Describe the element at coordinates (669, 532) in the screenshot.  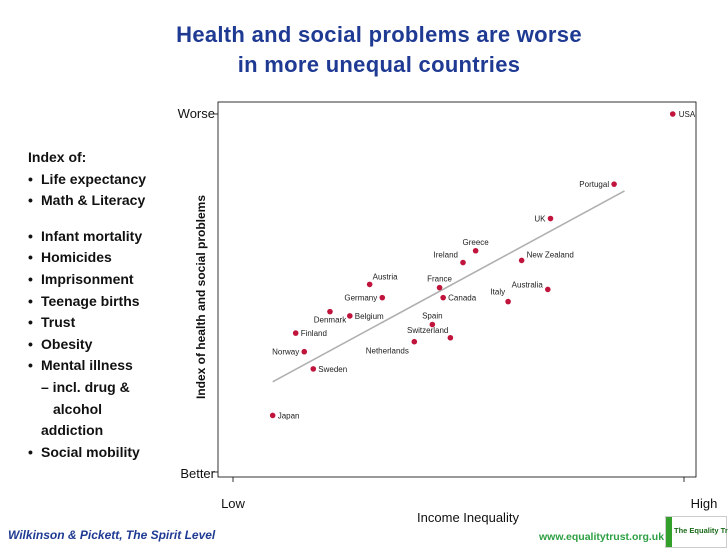
I see `logo-bar` at that location.